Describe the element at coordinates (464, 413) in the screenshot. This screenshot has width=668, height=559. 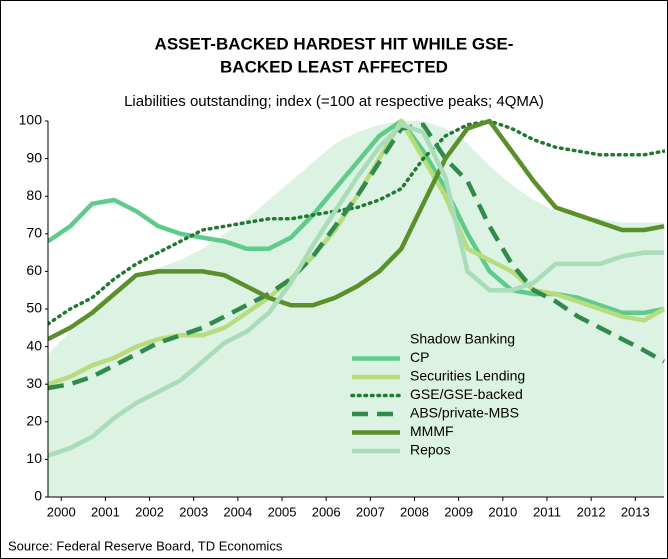
I see `legend-label: ABS/private-MBS` at that location.